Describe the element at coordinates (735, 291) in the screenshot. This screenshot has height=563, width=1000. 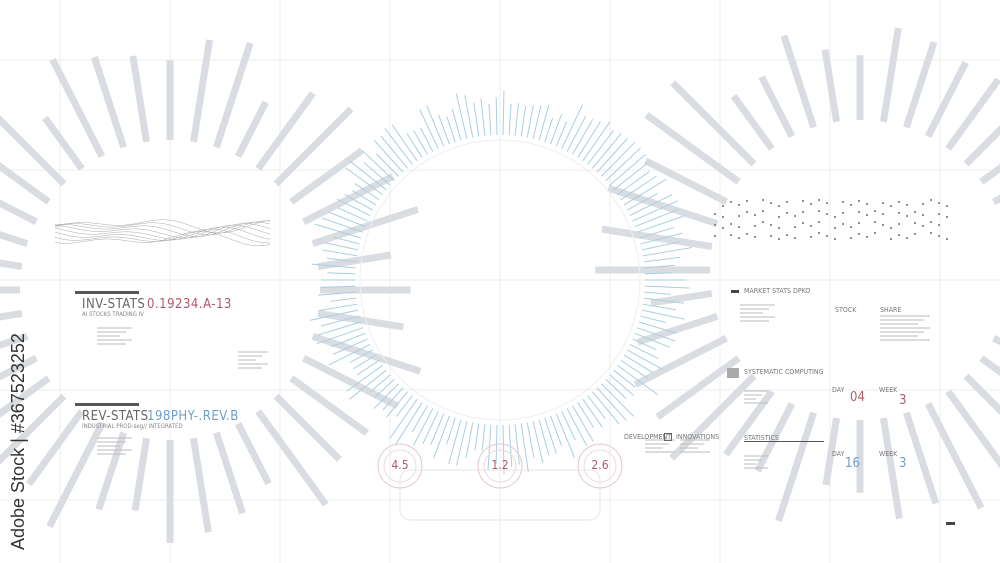
I see `market-bar` at that location.